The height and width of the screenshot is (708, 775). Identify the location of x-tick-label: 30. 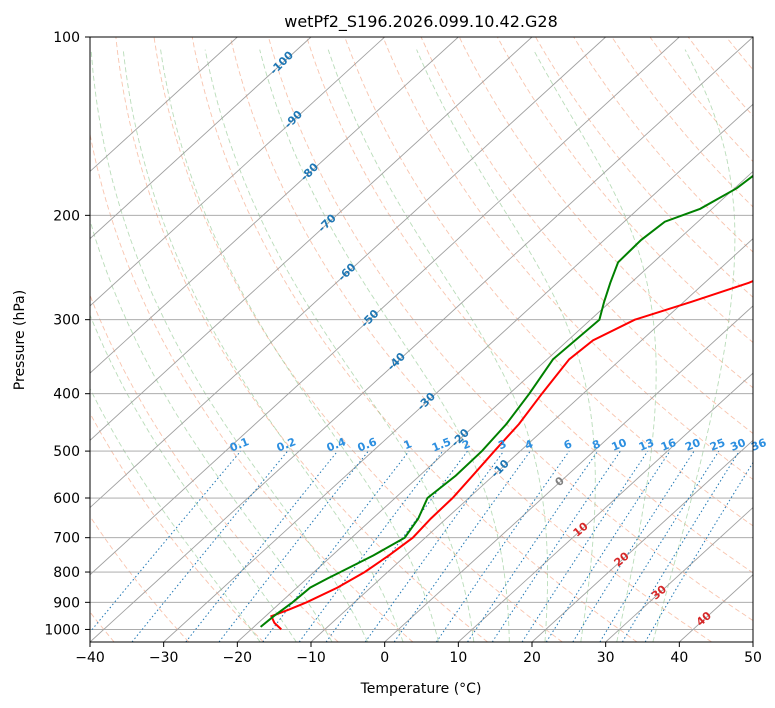
(606, 658).